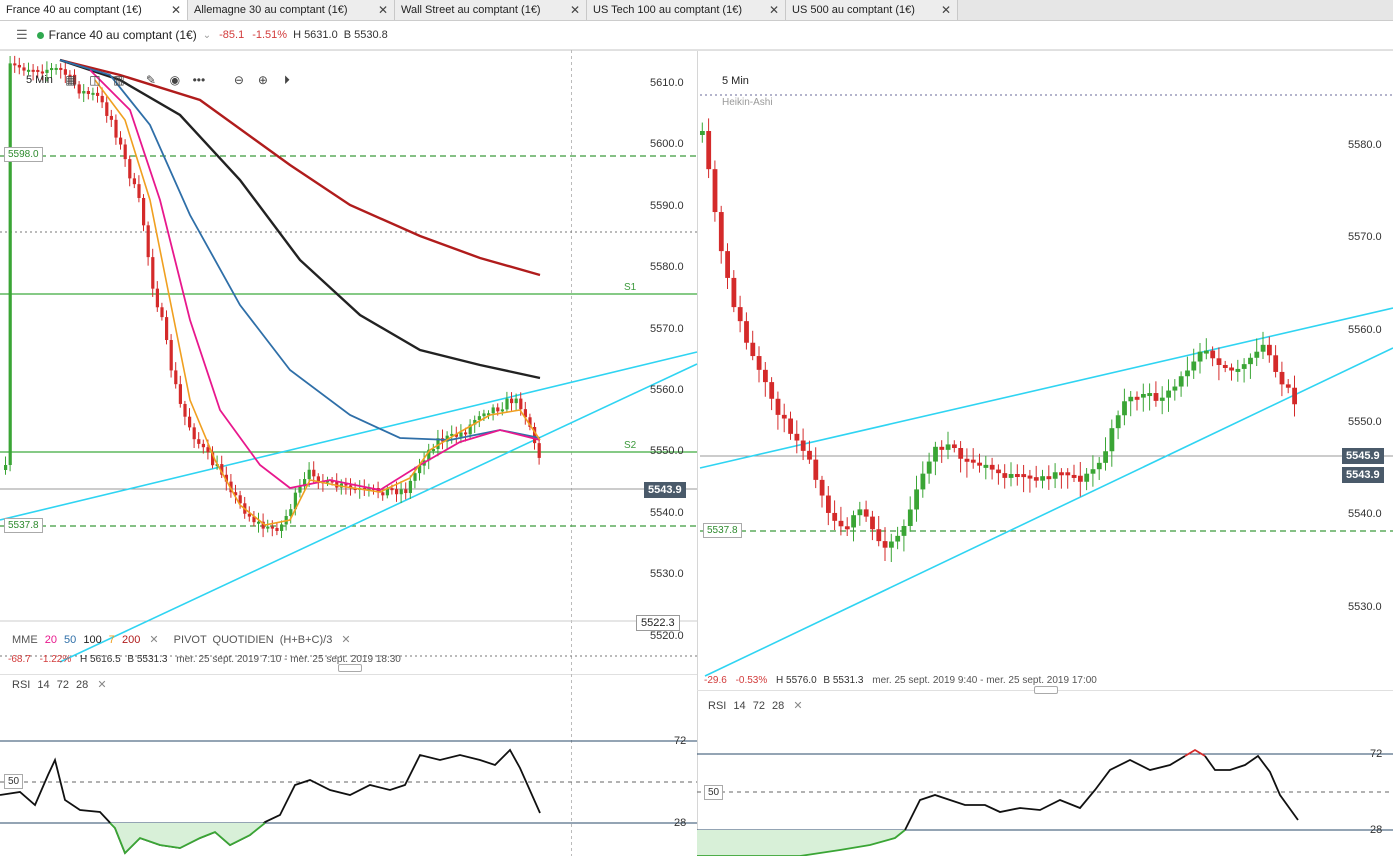 Image resolution: width=1393 pixels, height=856 pixels. Describe the element at coordinates (82, 685) in the screenshot. I see `rsi-param: 28` at that location.